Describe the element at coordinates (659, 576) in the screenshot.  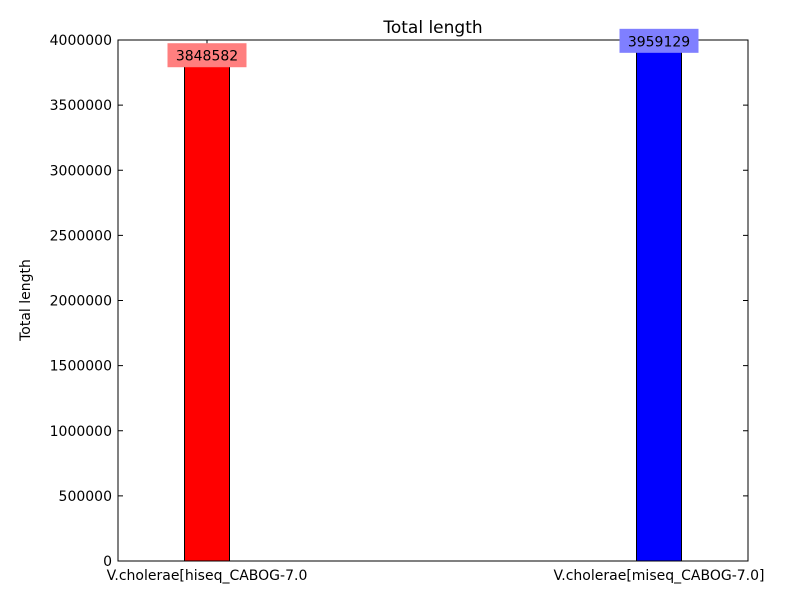
I see `x-tick-label: V.cholerae[miseq_CABOG-7.0]` at that location.